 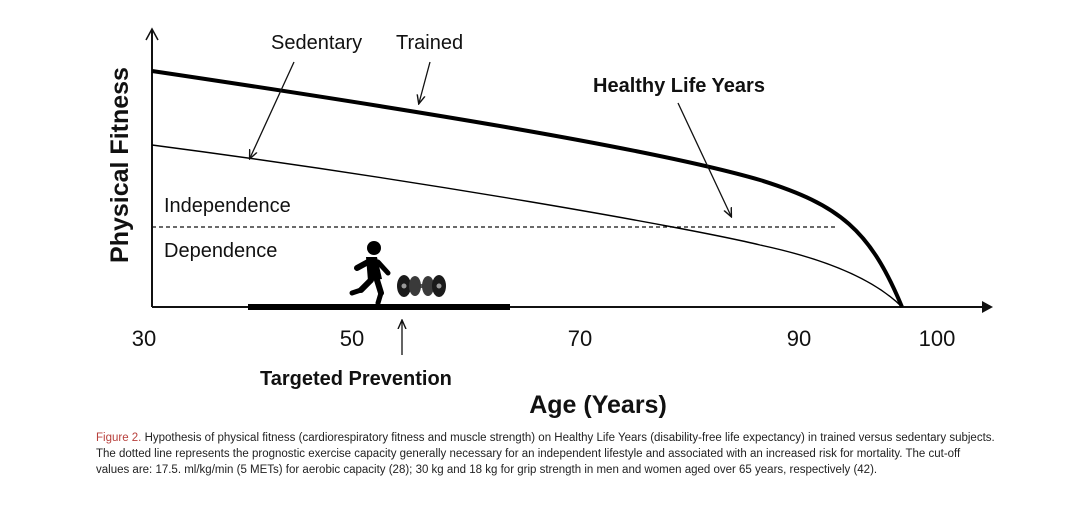 What do you see at coordinates (580, 338) in the screenshot?
I see `x-tick-label: 70` at bounding box center [580, 338].